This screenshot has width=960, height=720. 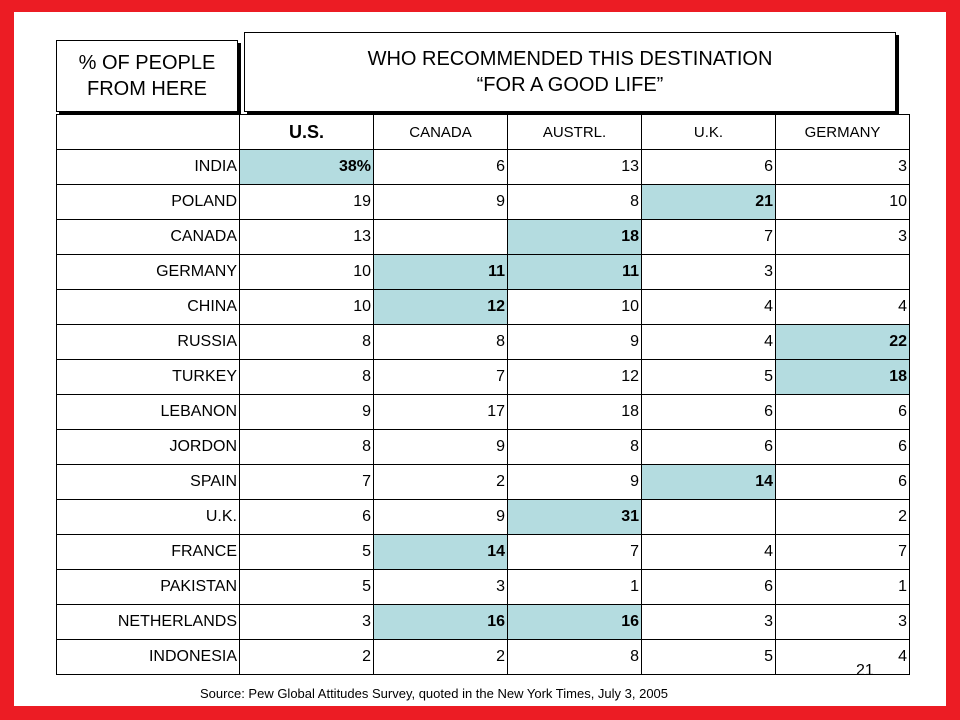 What do you see at coordinates (148, 552) in the screenshot?
I see `row-label: FRANCE` at bounding box center [148, 552].